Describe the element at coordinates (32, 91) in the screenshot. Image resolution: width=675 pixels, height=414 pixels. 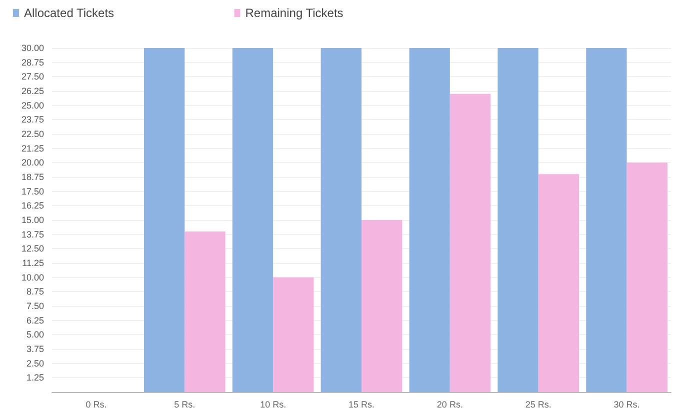
I see `y-tick-label: 26.25` at that location.